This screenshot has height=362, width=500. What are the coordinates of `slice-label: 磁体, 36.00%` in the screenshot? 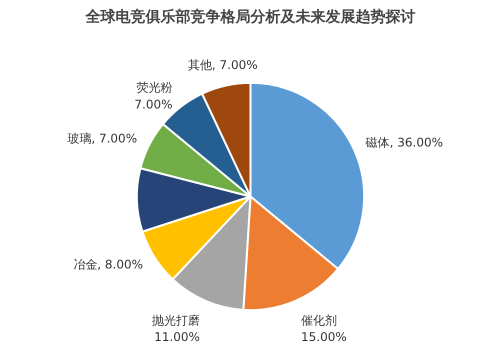 It's located at (404, 142).